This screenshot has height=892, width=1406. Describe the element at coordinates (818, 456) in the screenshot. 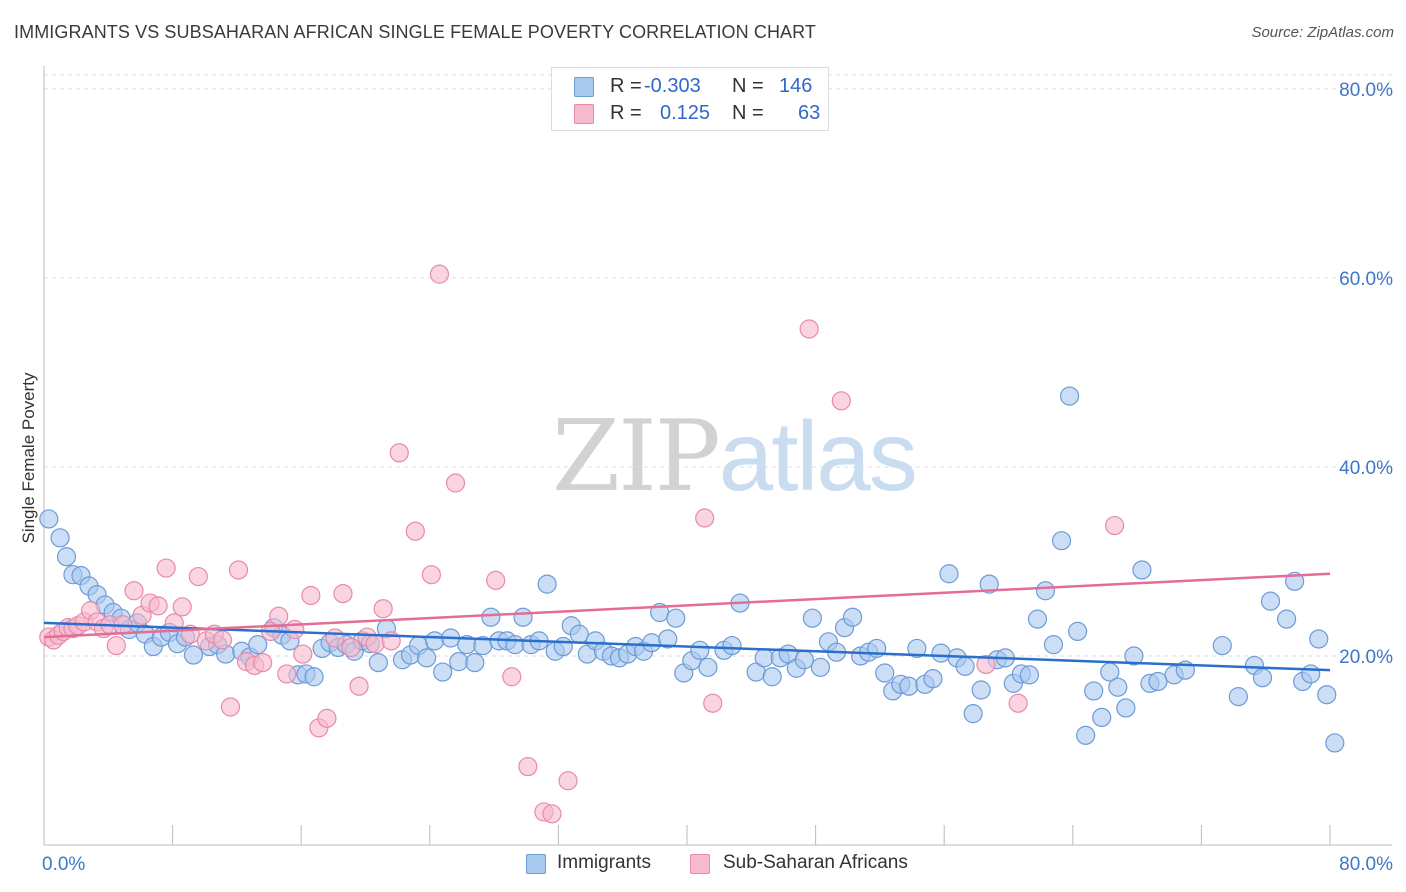

I see `watermark-atlas: atlas` at that location.